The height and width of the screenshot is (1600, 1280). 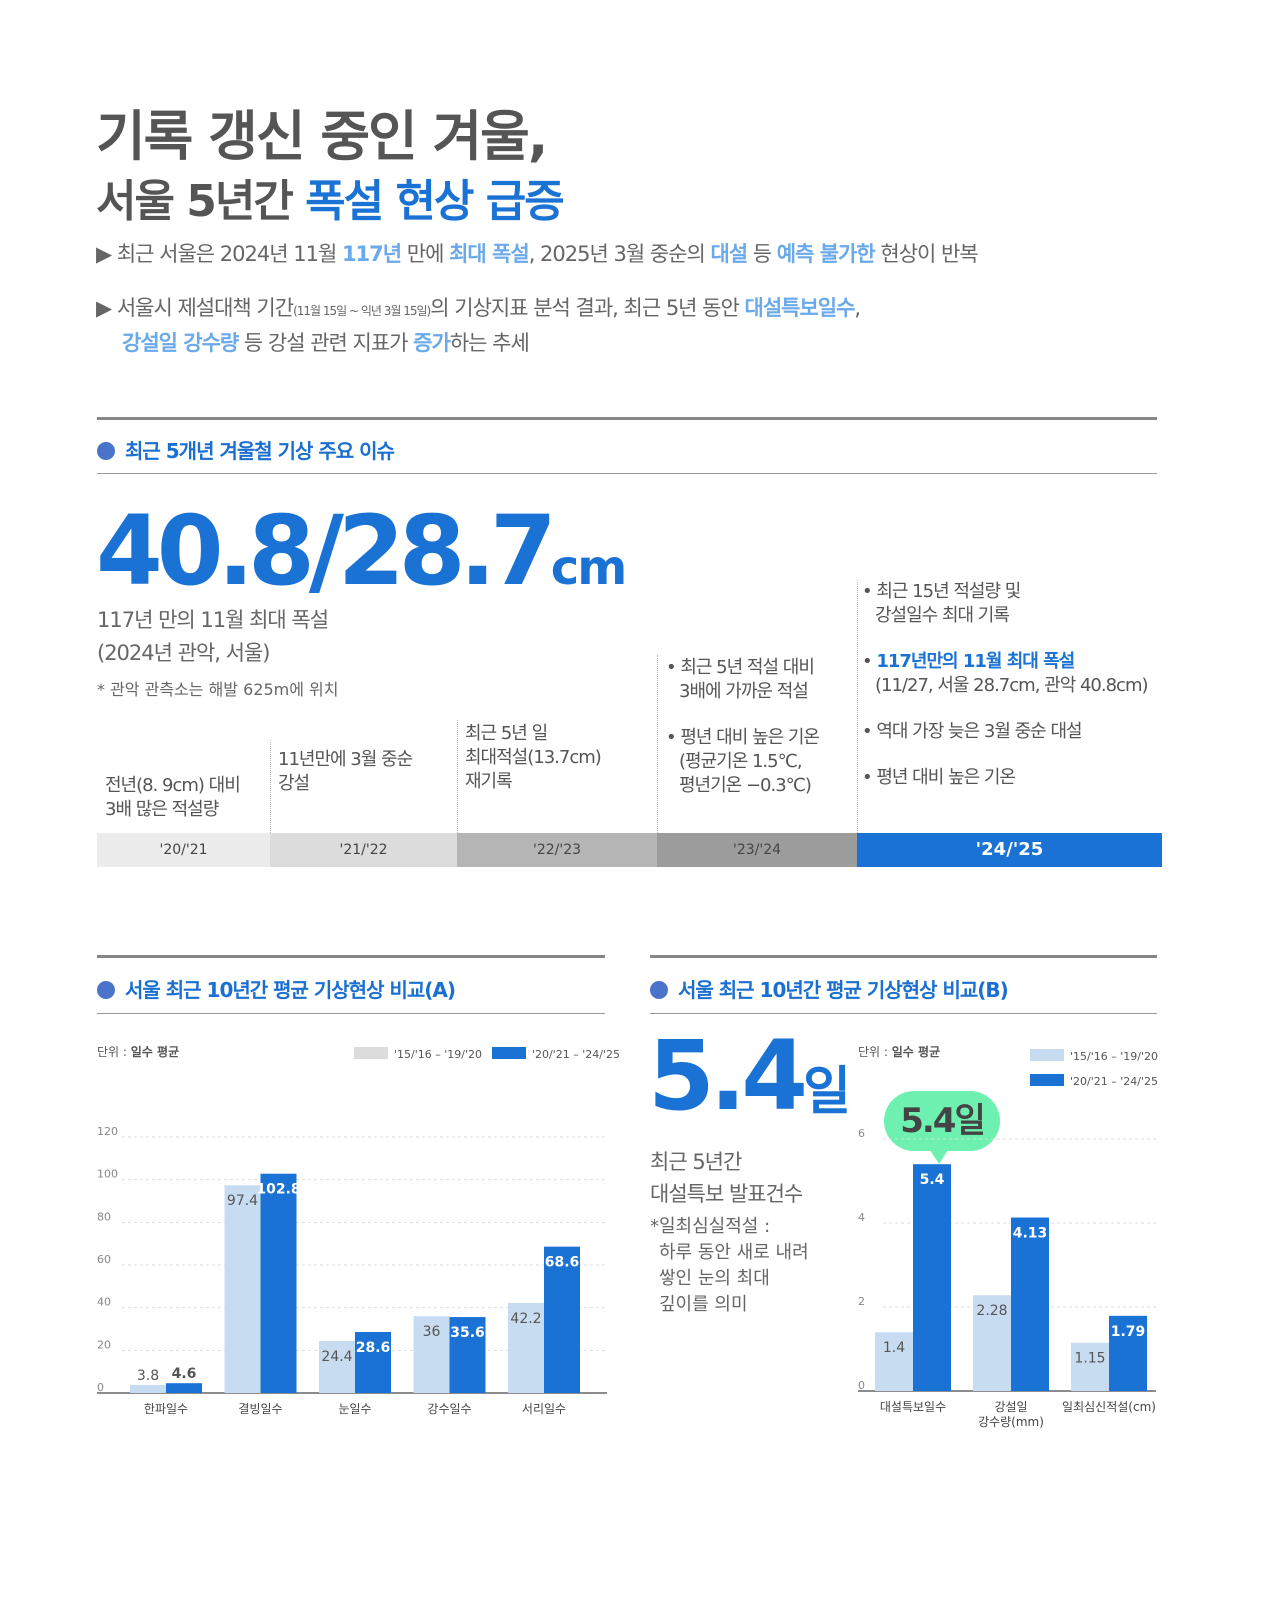 What do you see at coordinates (201, 201) in the screenshot?
I see `title-plain: 서울 5년간` at bounding box center [201, 201].